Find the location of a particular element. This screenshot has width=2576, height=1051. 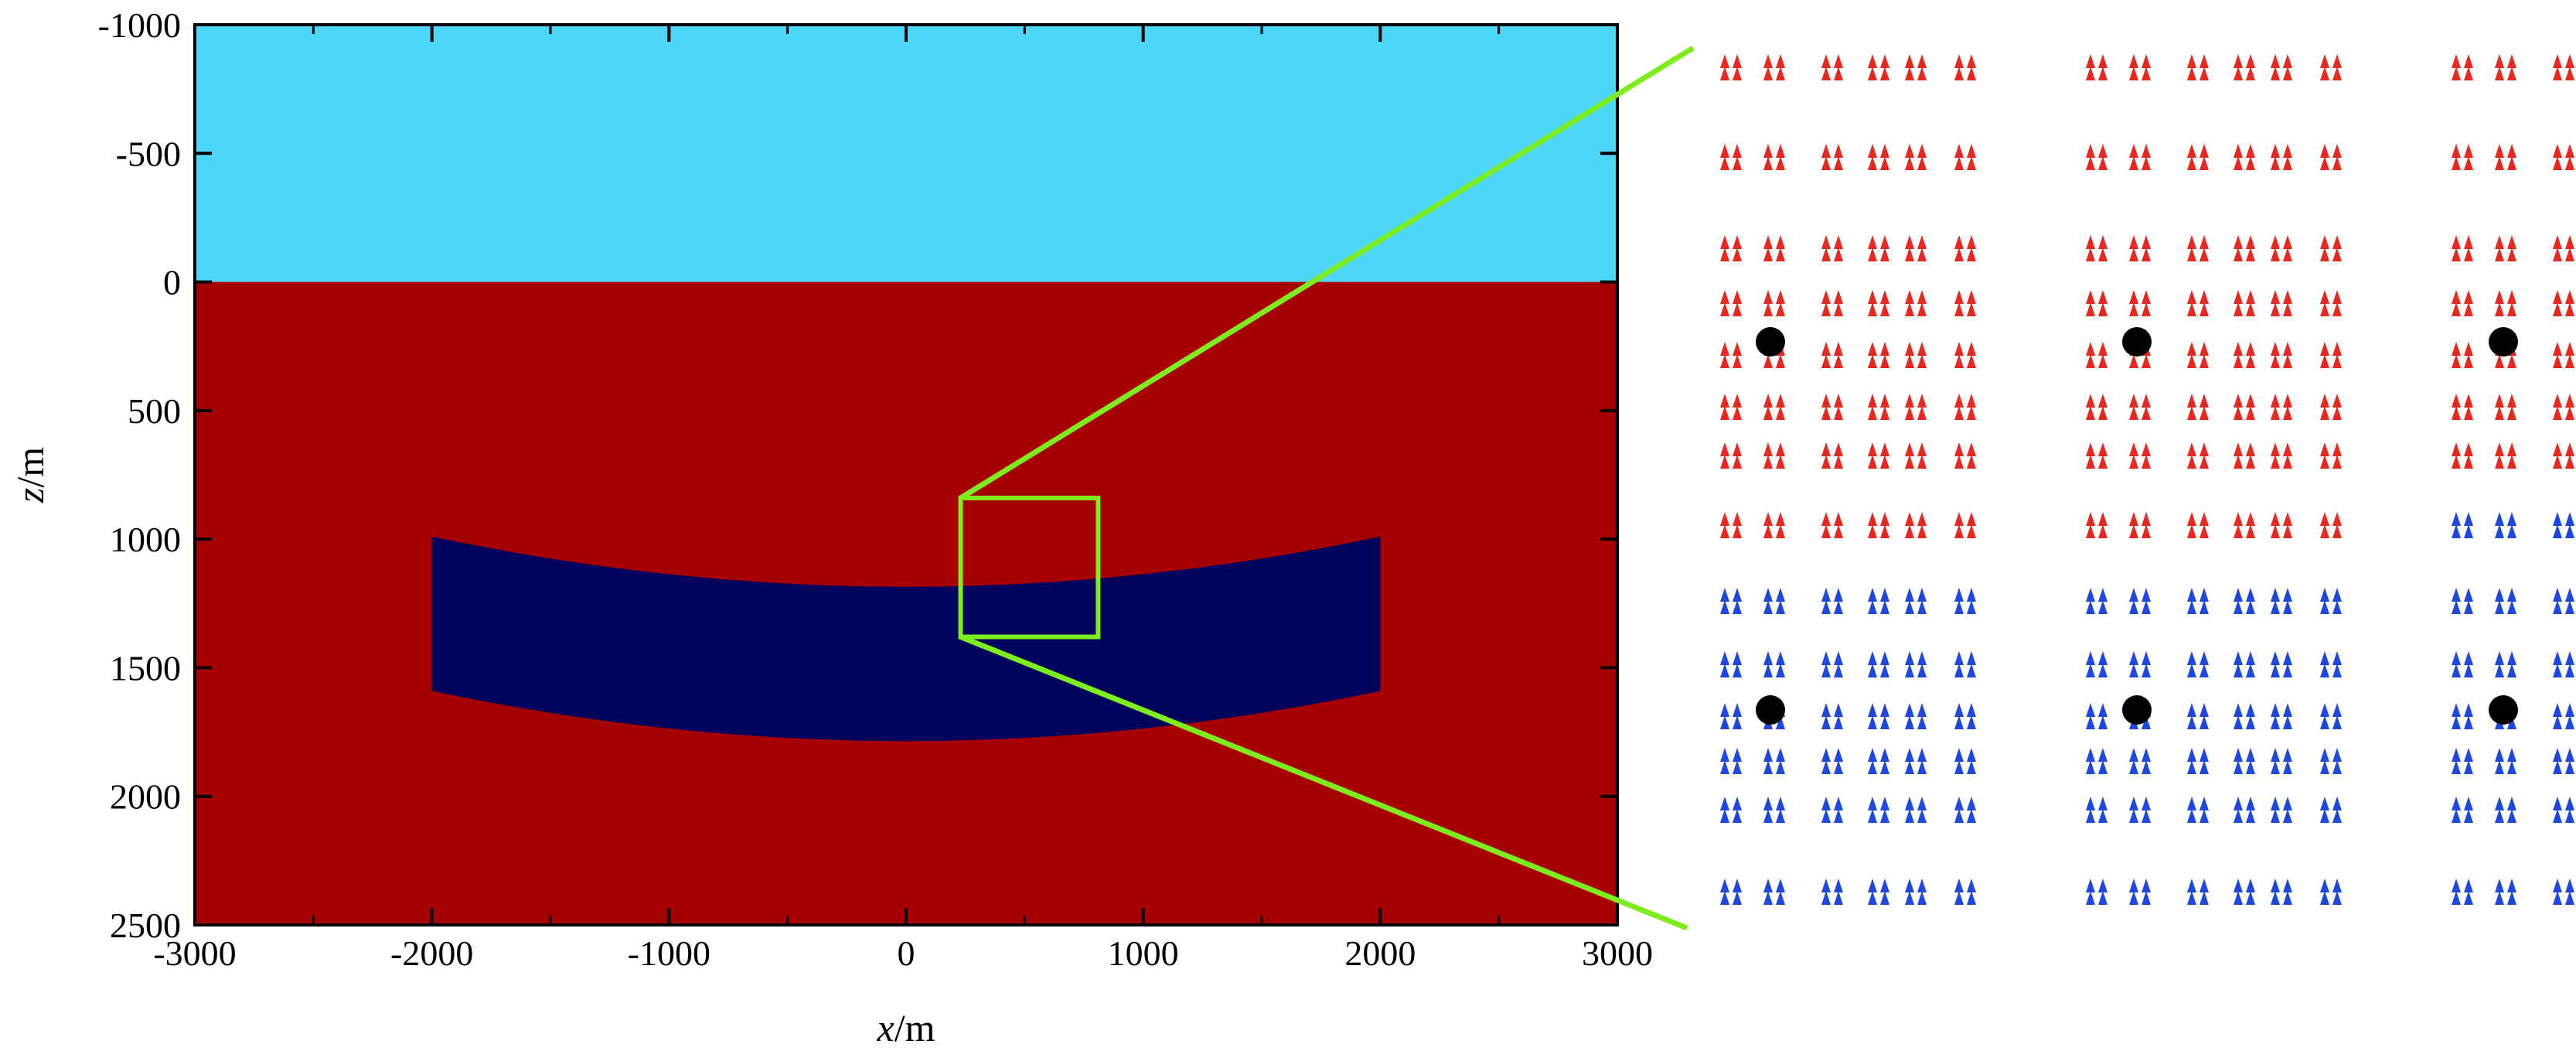

z-tick-label: 500 is located at coordinates (154, 411).